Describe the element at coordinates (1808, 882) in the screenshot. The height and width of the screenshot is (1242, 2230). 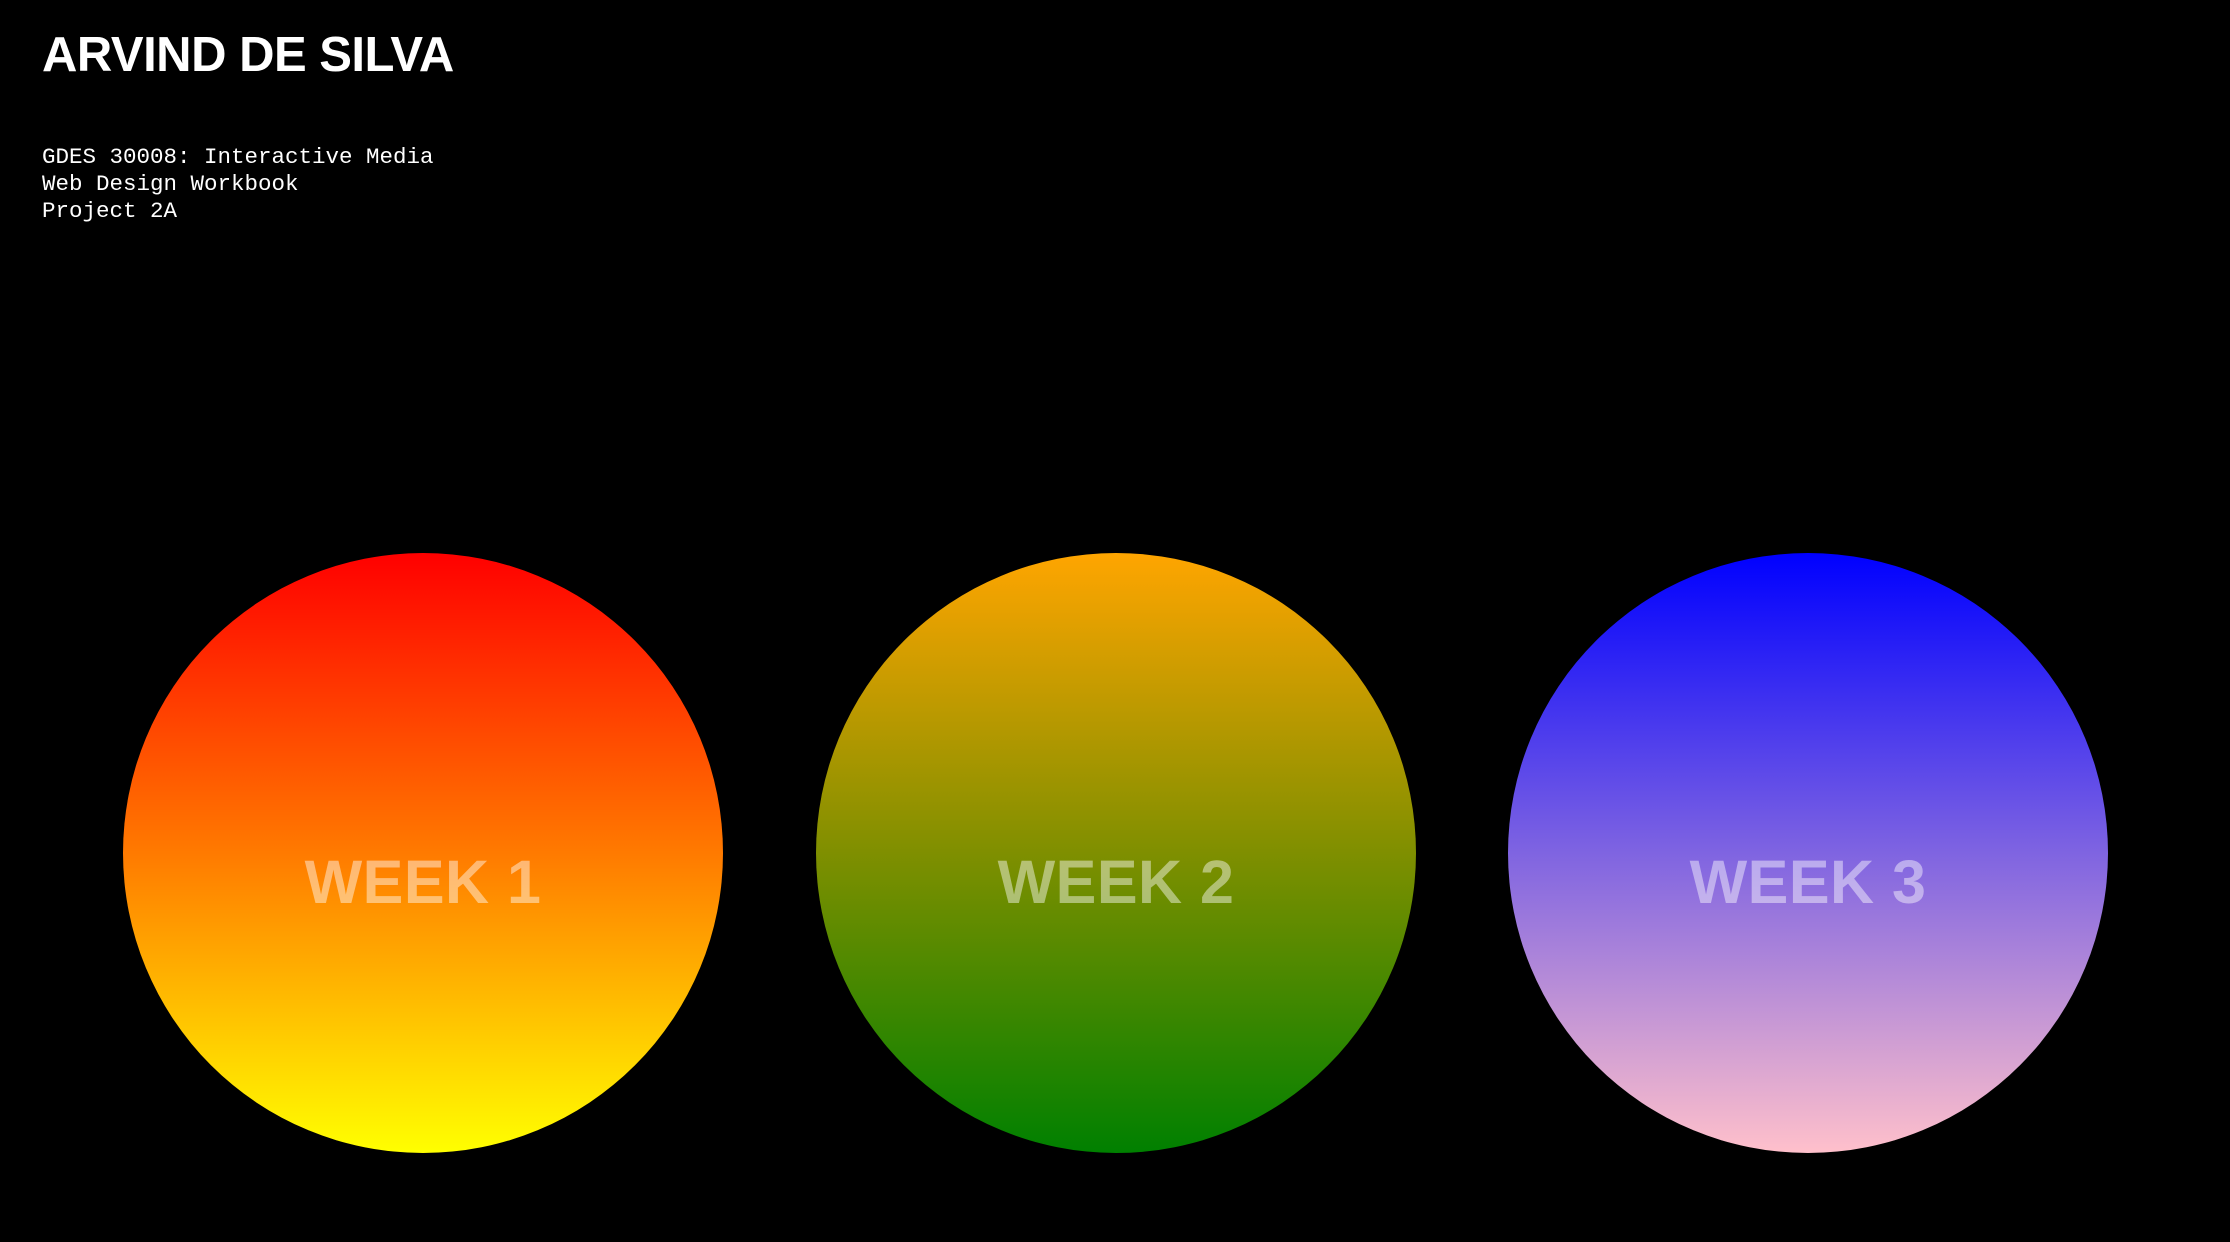
I see `week-3-label: WEEK 3` at that location.